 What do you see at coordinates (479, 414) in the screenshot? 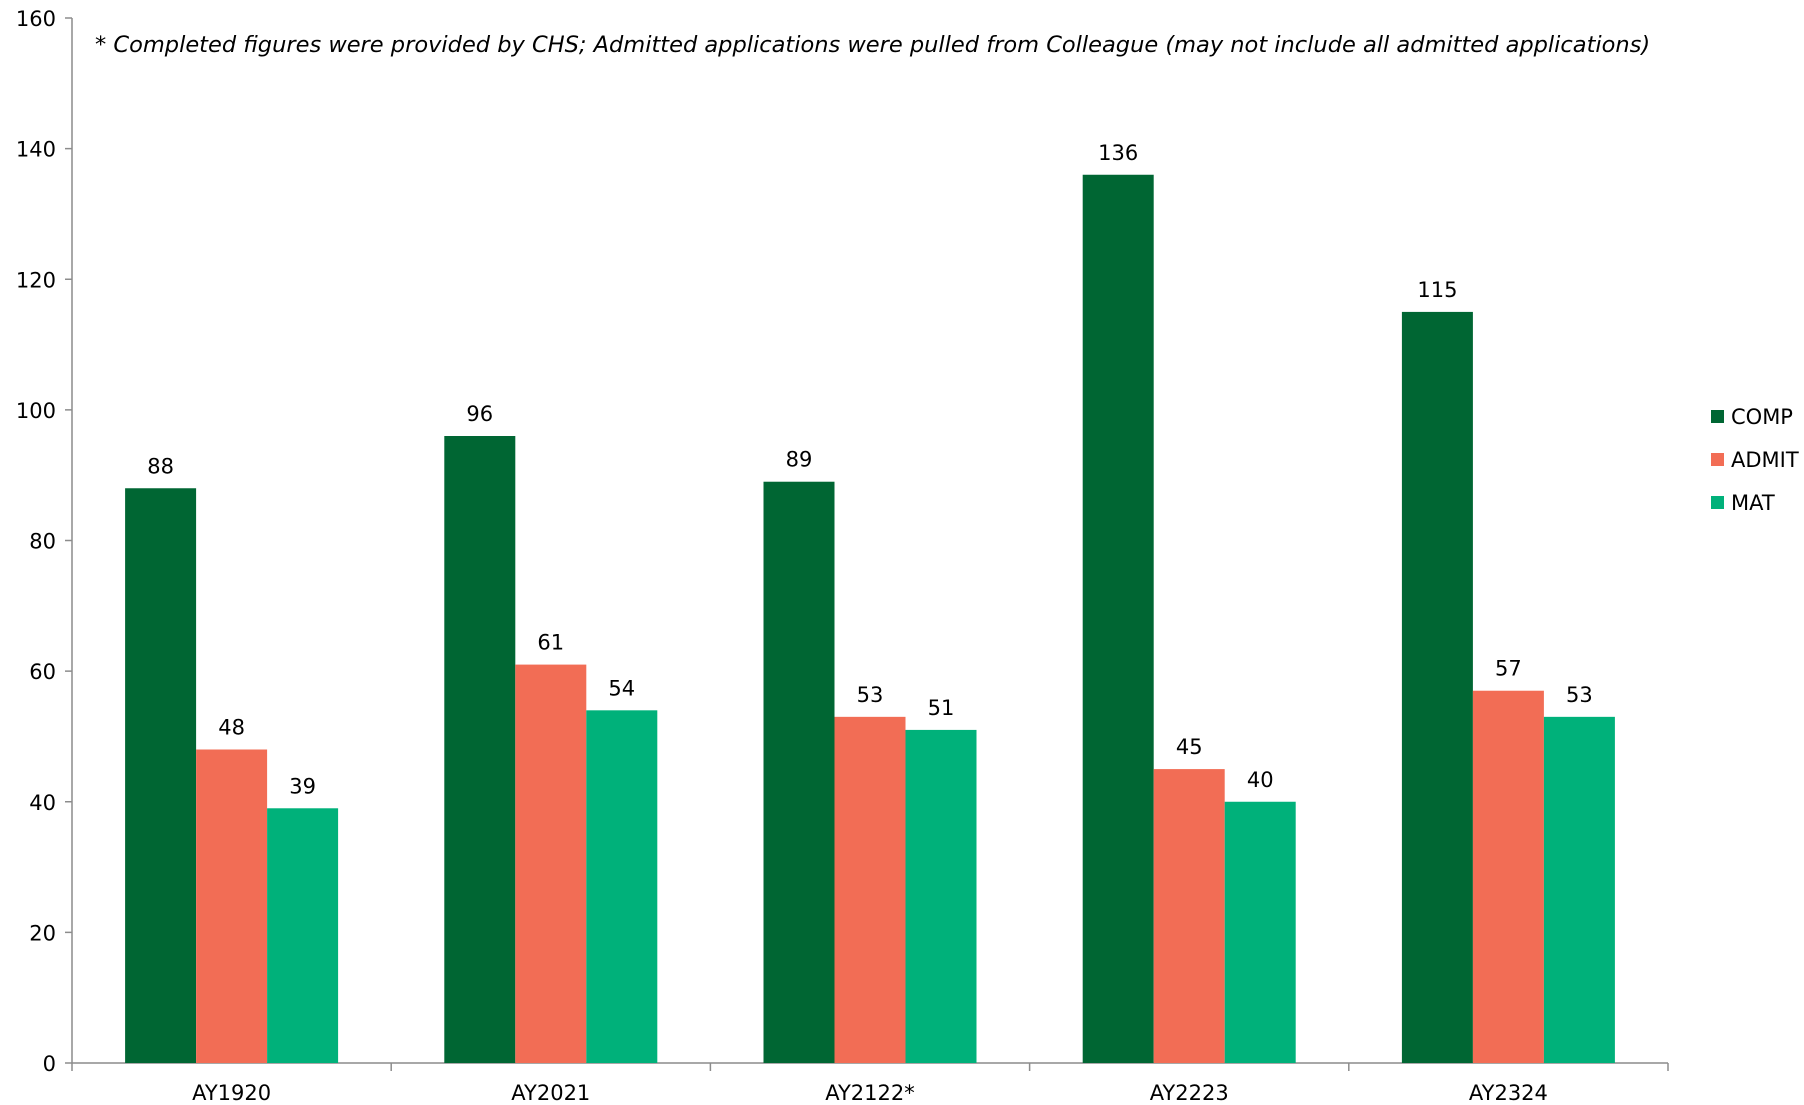
I see `data-label: 96` at bounding box center [479, 414].